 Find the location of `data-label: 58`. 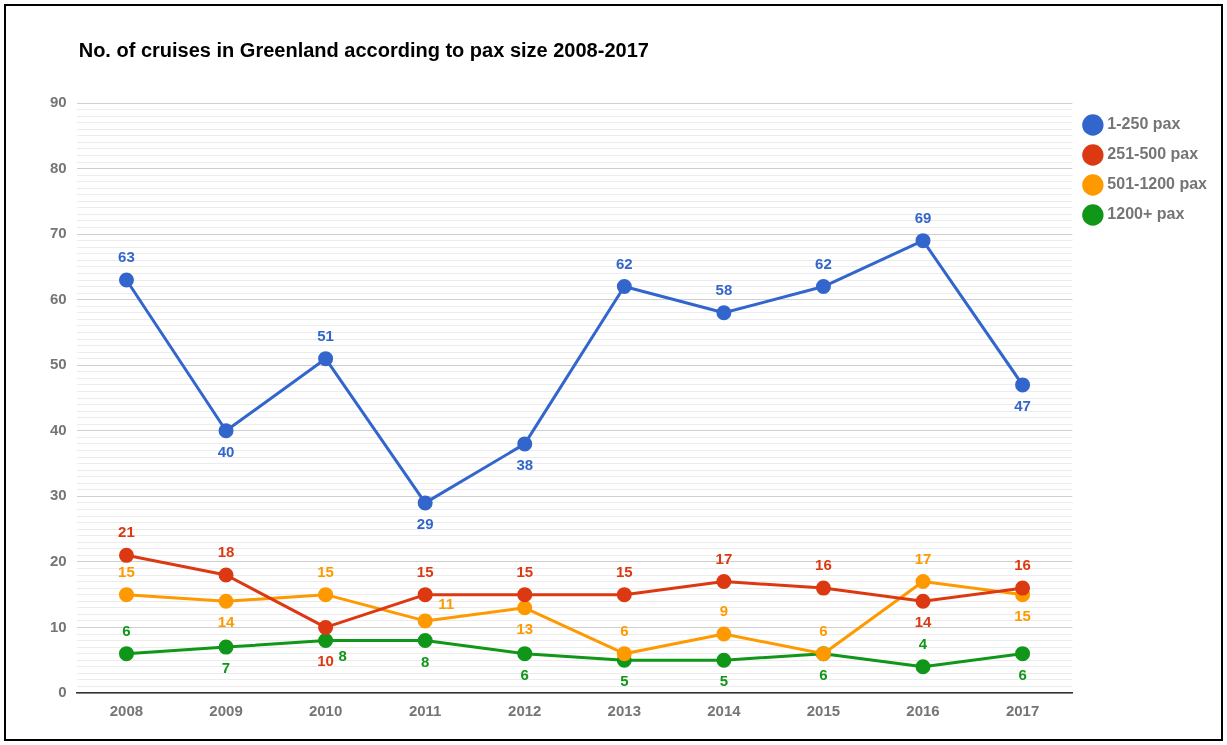

data-label: 58 is located at coordinates (724, 289).